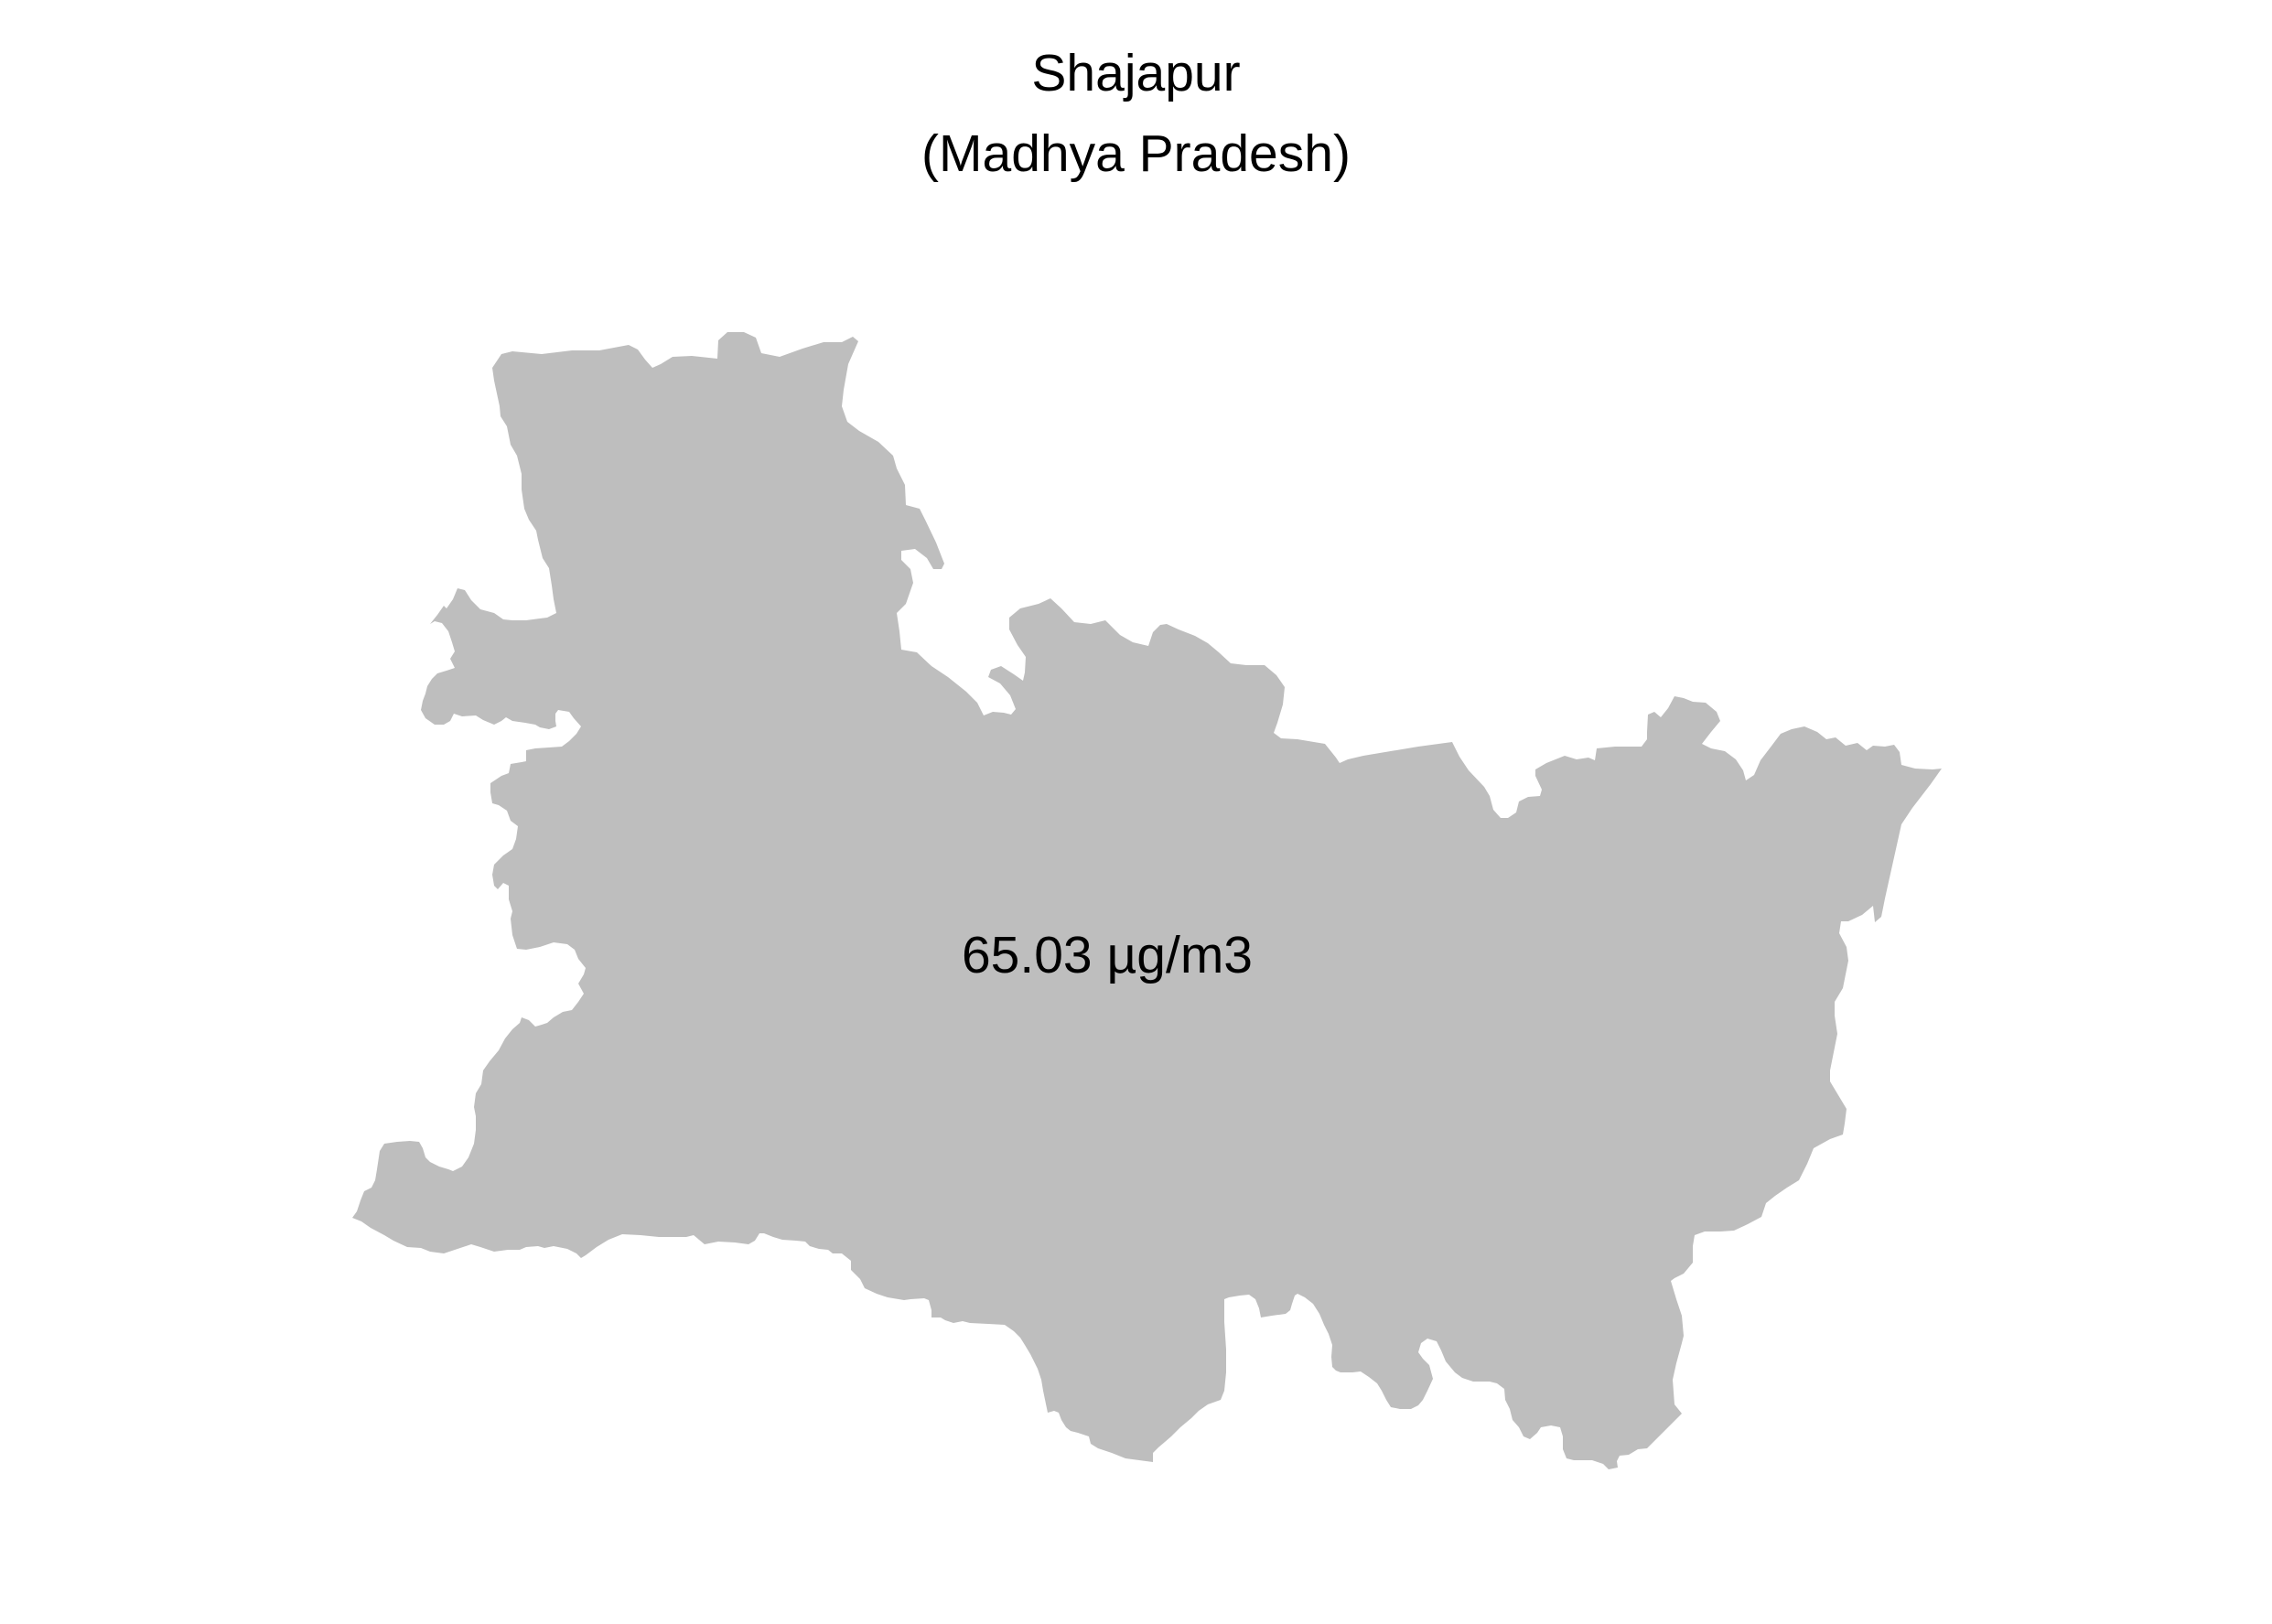 The height and width of the screenshot is (1624, 2272). I want to click on value-label: 65.03 µg/m3, so click(1108, 955).